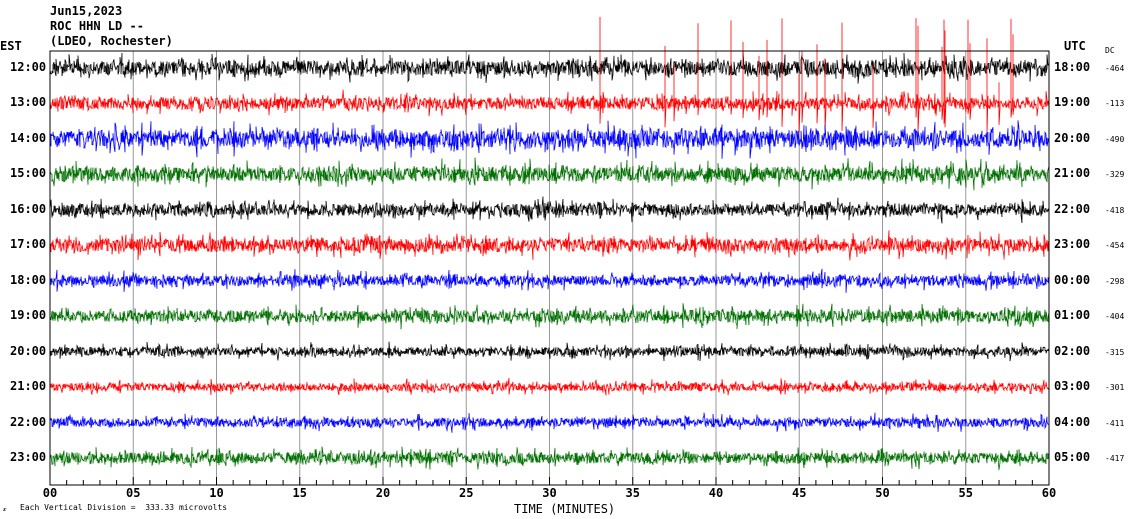 The width and height of the screenshot is (1130, 519). What do you see at coordinates (5, 509) in the screenshot?
I see `scale-mark: 𝓍` at bounding box center [5, 509].